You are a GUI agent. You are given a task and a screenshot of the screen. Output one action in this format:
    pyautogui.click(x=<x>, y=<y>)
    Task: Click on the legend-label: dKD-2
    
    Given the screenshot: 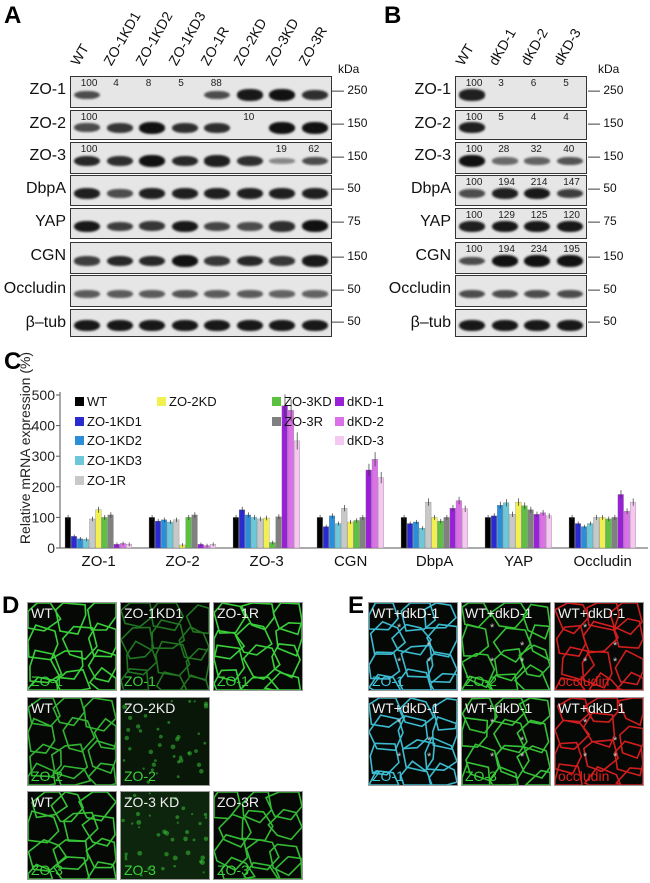 What is the action you would take?
    pyautogui.click(x=365, y=421)
    